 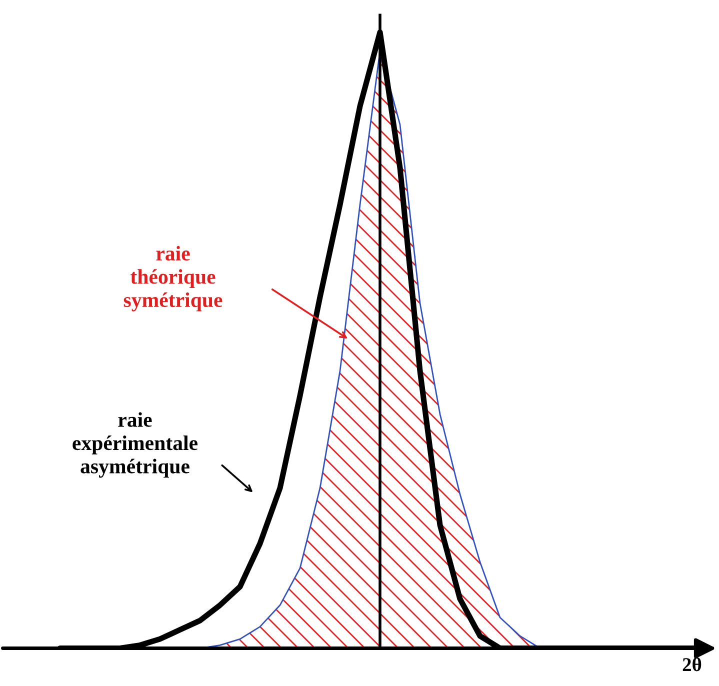 What do you see at coordinates (135, 445) in the screenshot?
I see `annotation: raie expérimentale asymétrique` at bounding box center [135, 445].